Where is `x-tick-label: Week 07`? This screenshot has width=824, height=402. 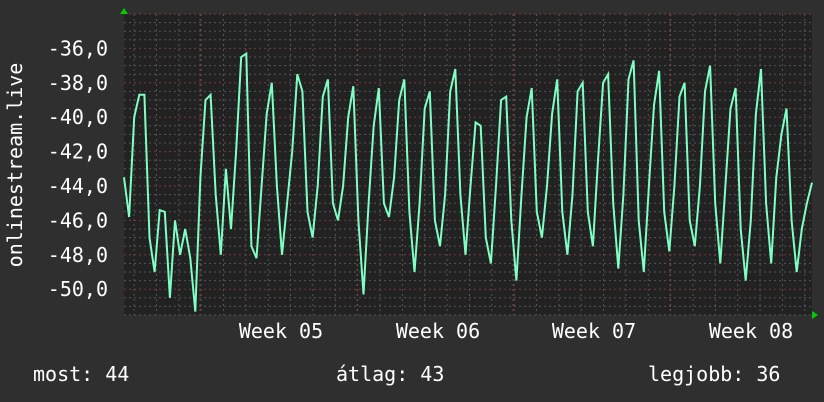
x-tick-label: Week 07 is located at coordinates (594, 331).